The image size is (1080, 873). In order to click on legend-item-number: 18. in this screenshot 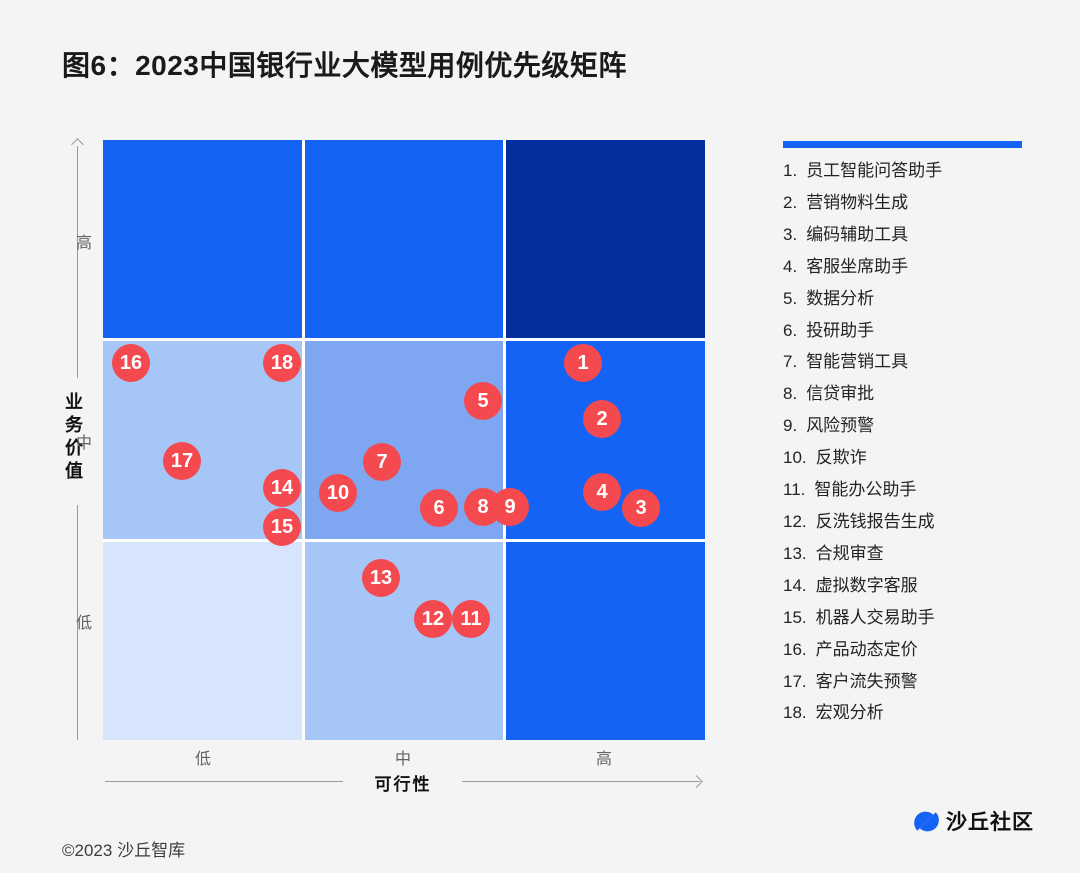, I will do `click(795, 713)`.